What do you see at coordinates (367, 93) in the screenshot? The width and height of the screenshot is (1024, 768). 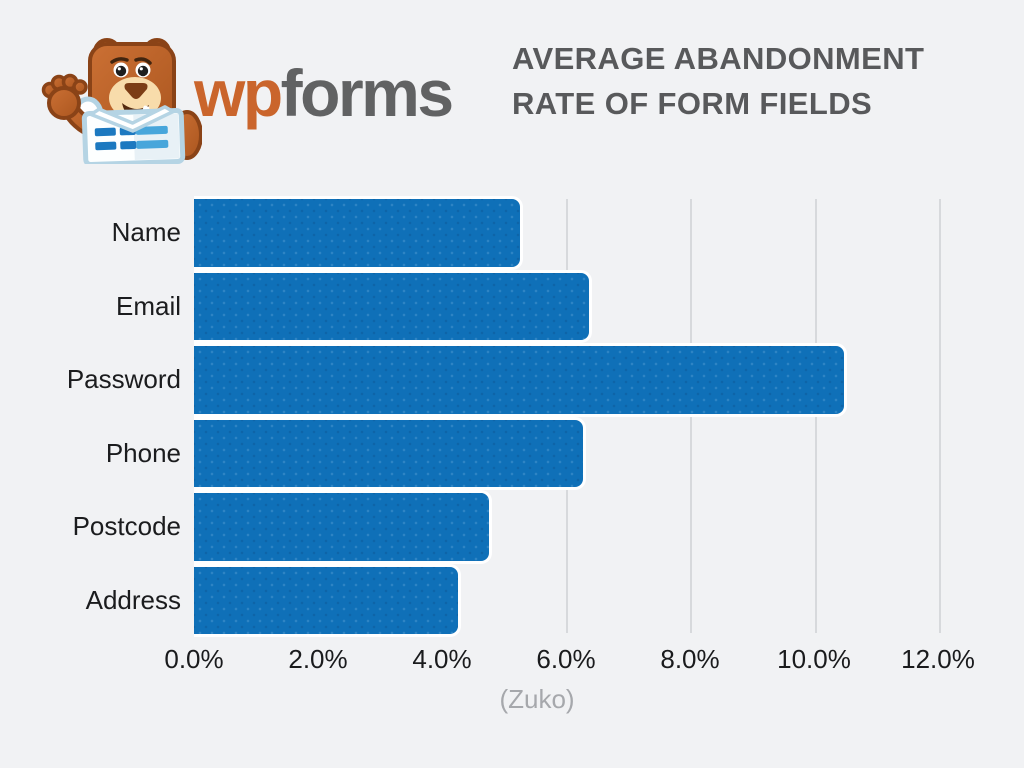 I see `wordmark-forms: forms` at bounding box center [367, 93].